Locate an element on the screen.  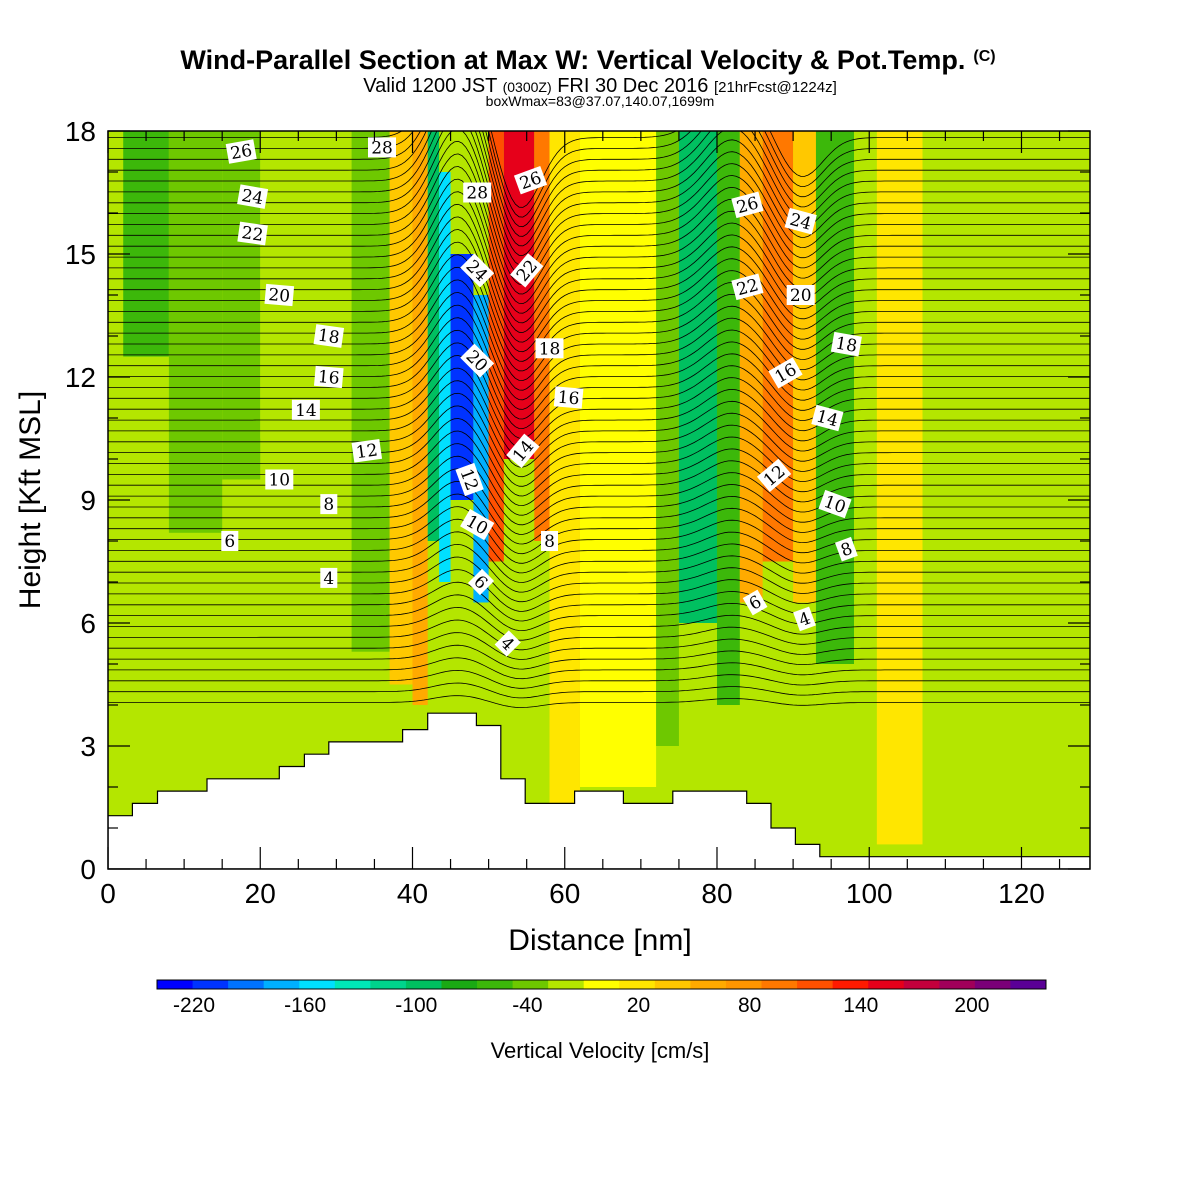
subtitle-prefix: Valid 1200 JST is located at coordinates (430, 86).